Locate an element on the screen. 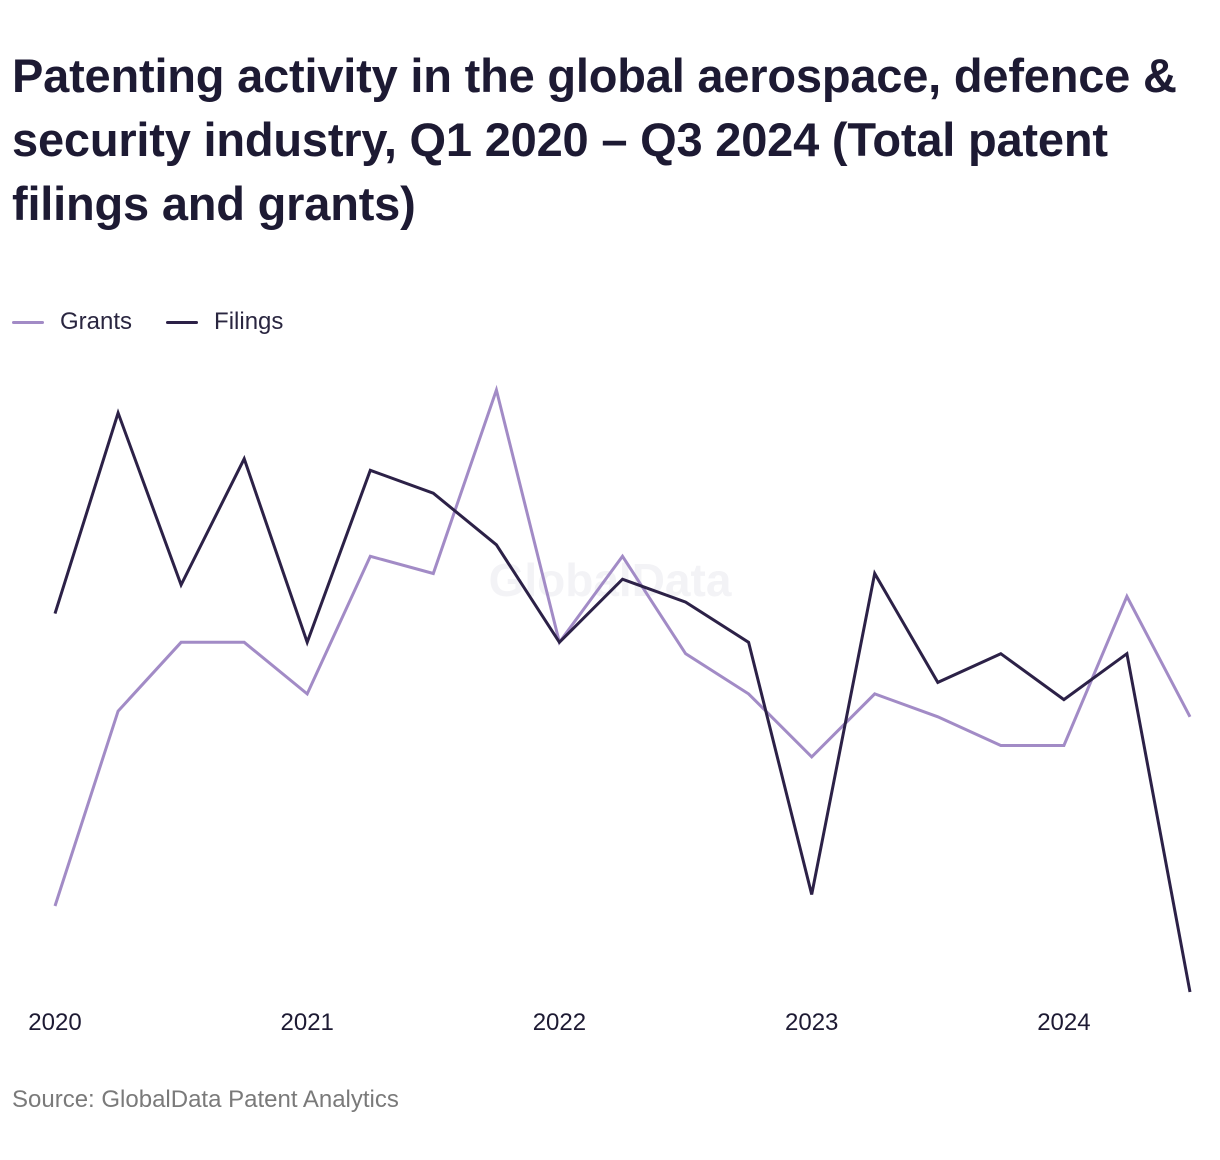 This screenshot has height=1160, width=1220. x-tick-label: 2023 is located at coordinates (811, 1022).